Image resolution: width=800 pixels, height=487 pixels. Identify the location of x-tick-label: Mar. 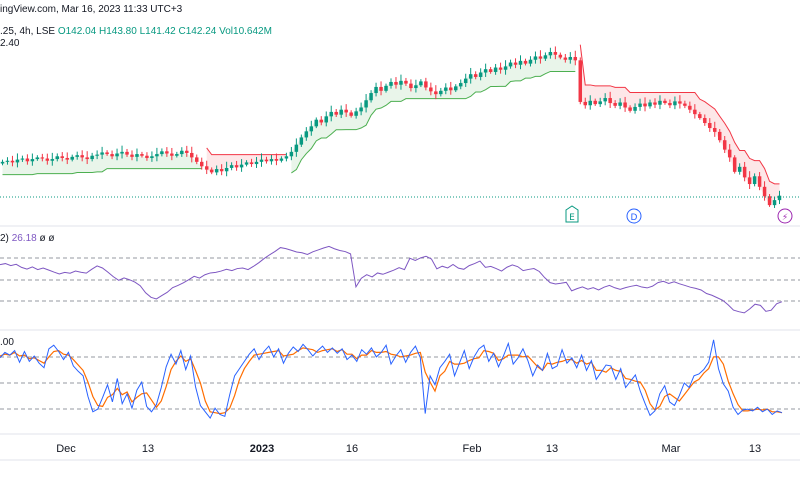
(671, 449).